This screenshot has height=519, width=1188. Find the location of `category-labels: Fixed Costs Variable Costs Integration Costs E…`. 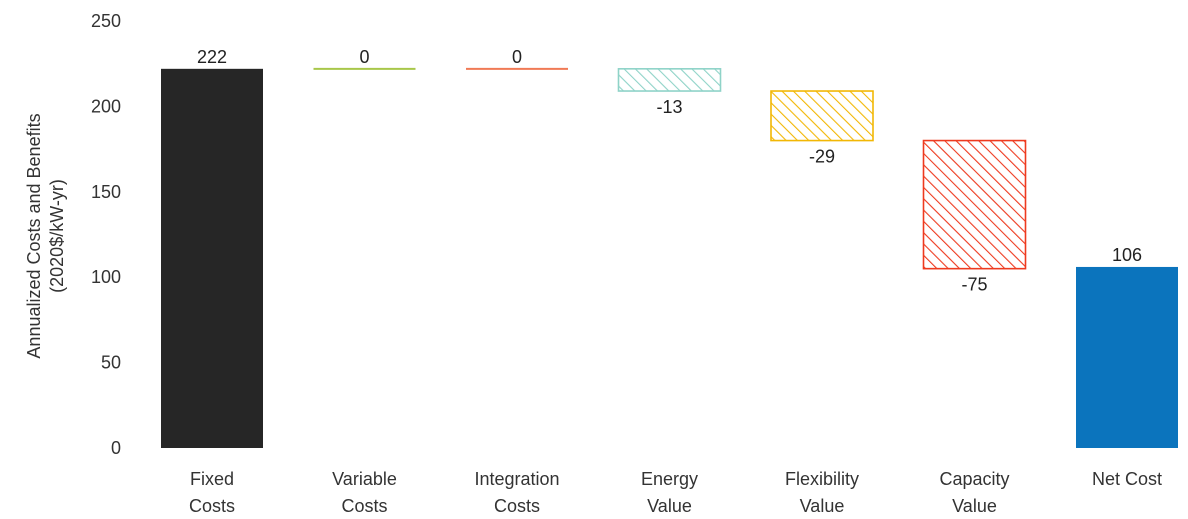

category-labels: Fixed Costs Variable Costs Integration Costs E… is located at coordinates (675, 492).